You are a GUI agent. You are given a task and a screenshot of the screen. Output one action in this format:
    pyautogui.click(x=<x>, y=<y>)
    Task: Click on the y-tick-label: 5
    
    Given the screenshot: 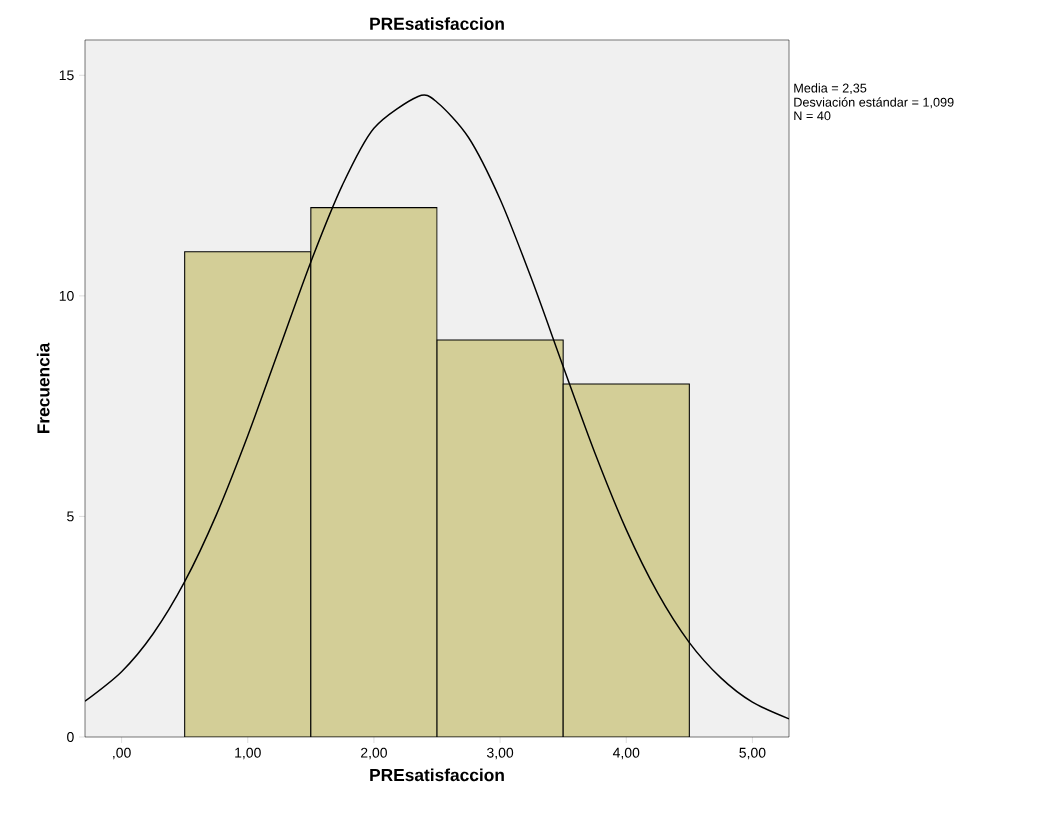 What is the action you would take?
    pyautogui.click(x=70, y=516)
    